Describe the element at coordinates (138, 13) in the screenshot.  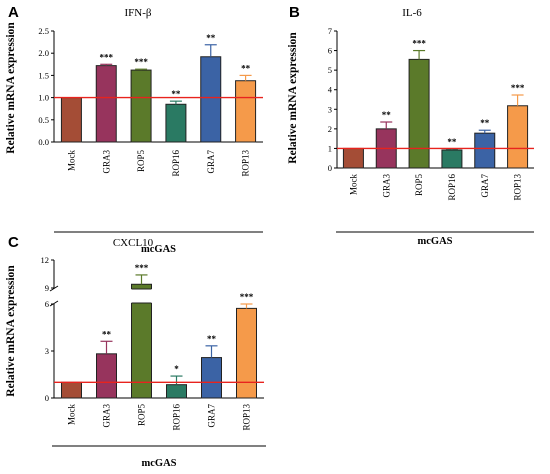
I see `chart-title: IFN-β` at that location.